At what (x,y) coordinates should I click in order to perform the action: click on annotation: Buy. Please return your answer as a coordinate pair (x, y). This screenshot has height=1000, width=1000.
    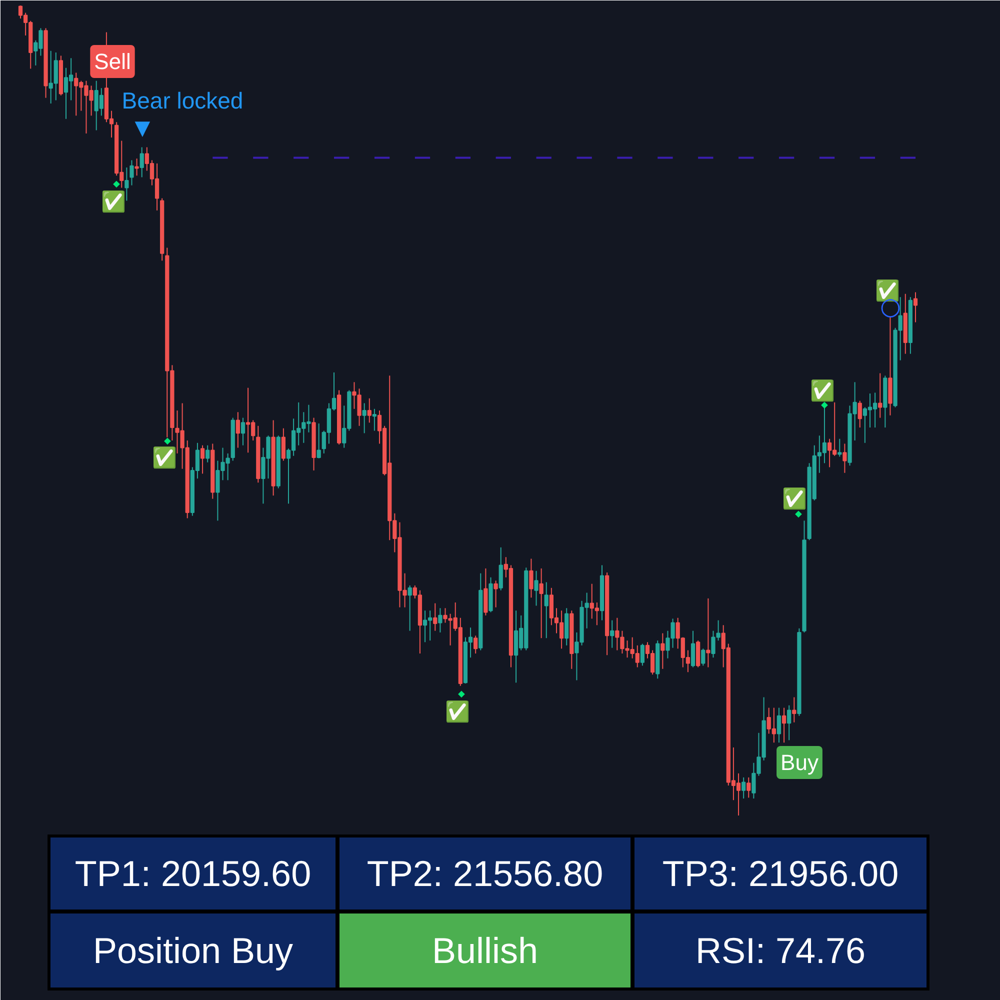
    Looking at the image, I should click on (799, 762).